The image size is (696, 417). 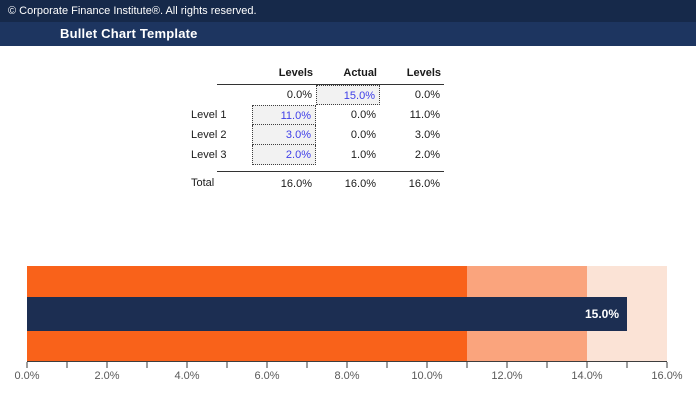 What do you see at coordinates (284, 155) in the screenshot?
I see `input-cell-level3: 2.0%` at bounding box center [284, 155].